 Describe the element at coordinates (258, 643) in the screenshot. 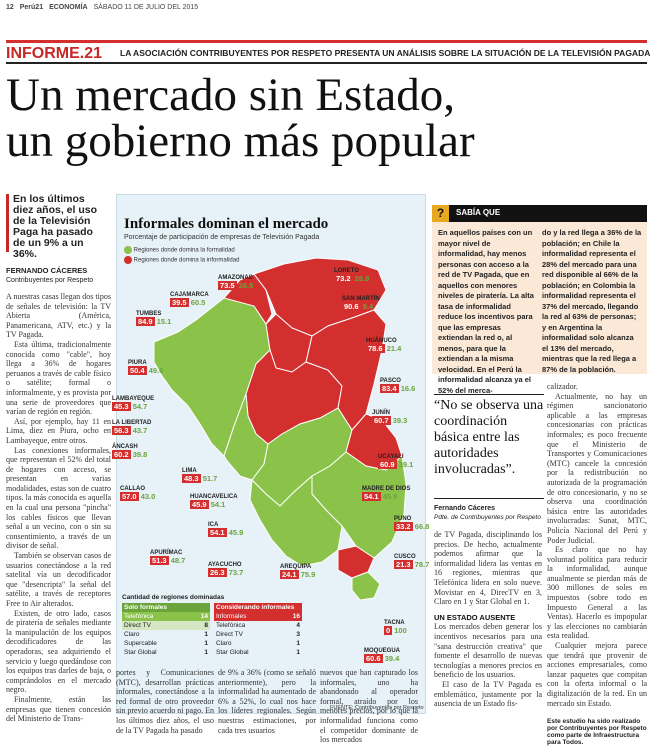

I see `table-row: Claro 1` at that location.